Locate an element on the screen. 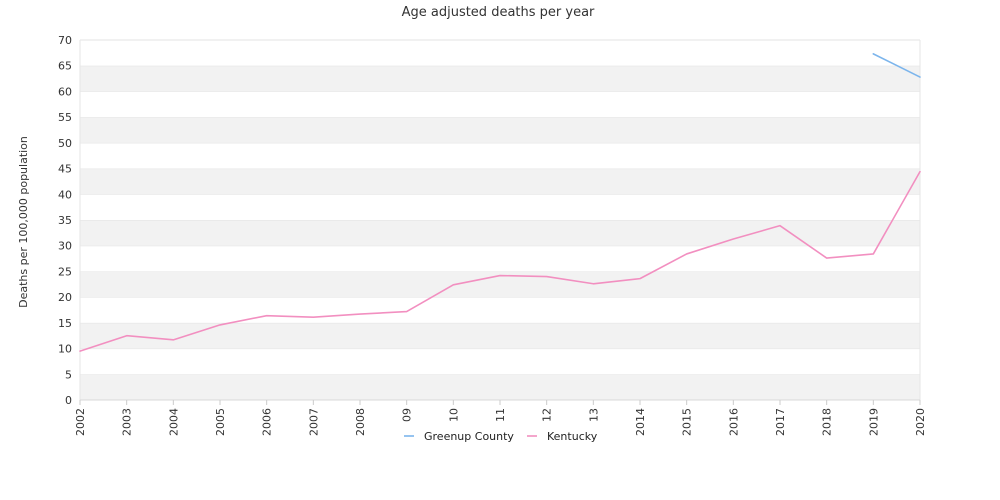 This screenshot has height=500, width=1000. x-tick-label: 2005 is located at coordinates (220, 422).